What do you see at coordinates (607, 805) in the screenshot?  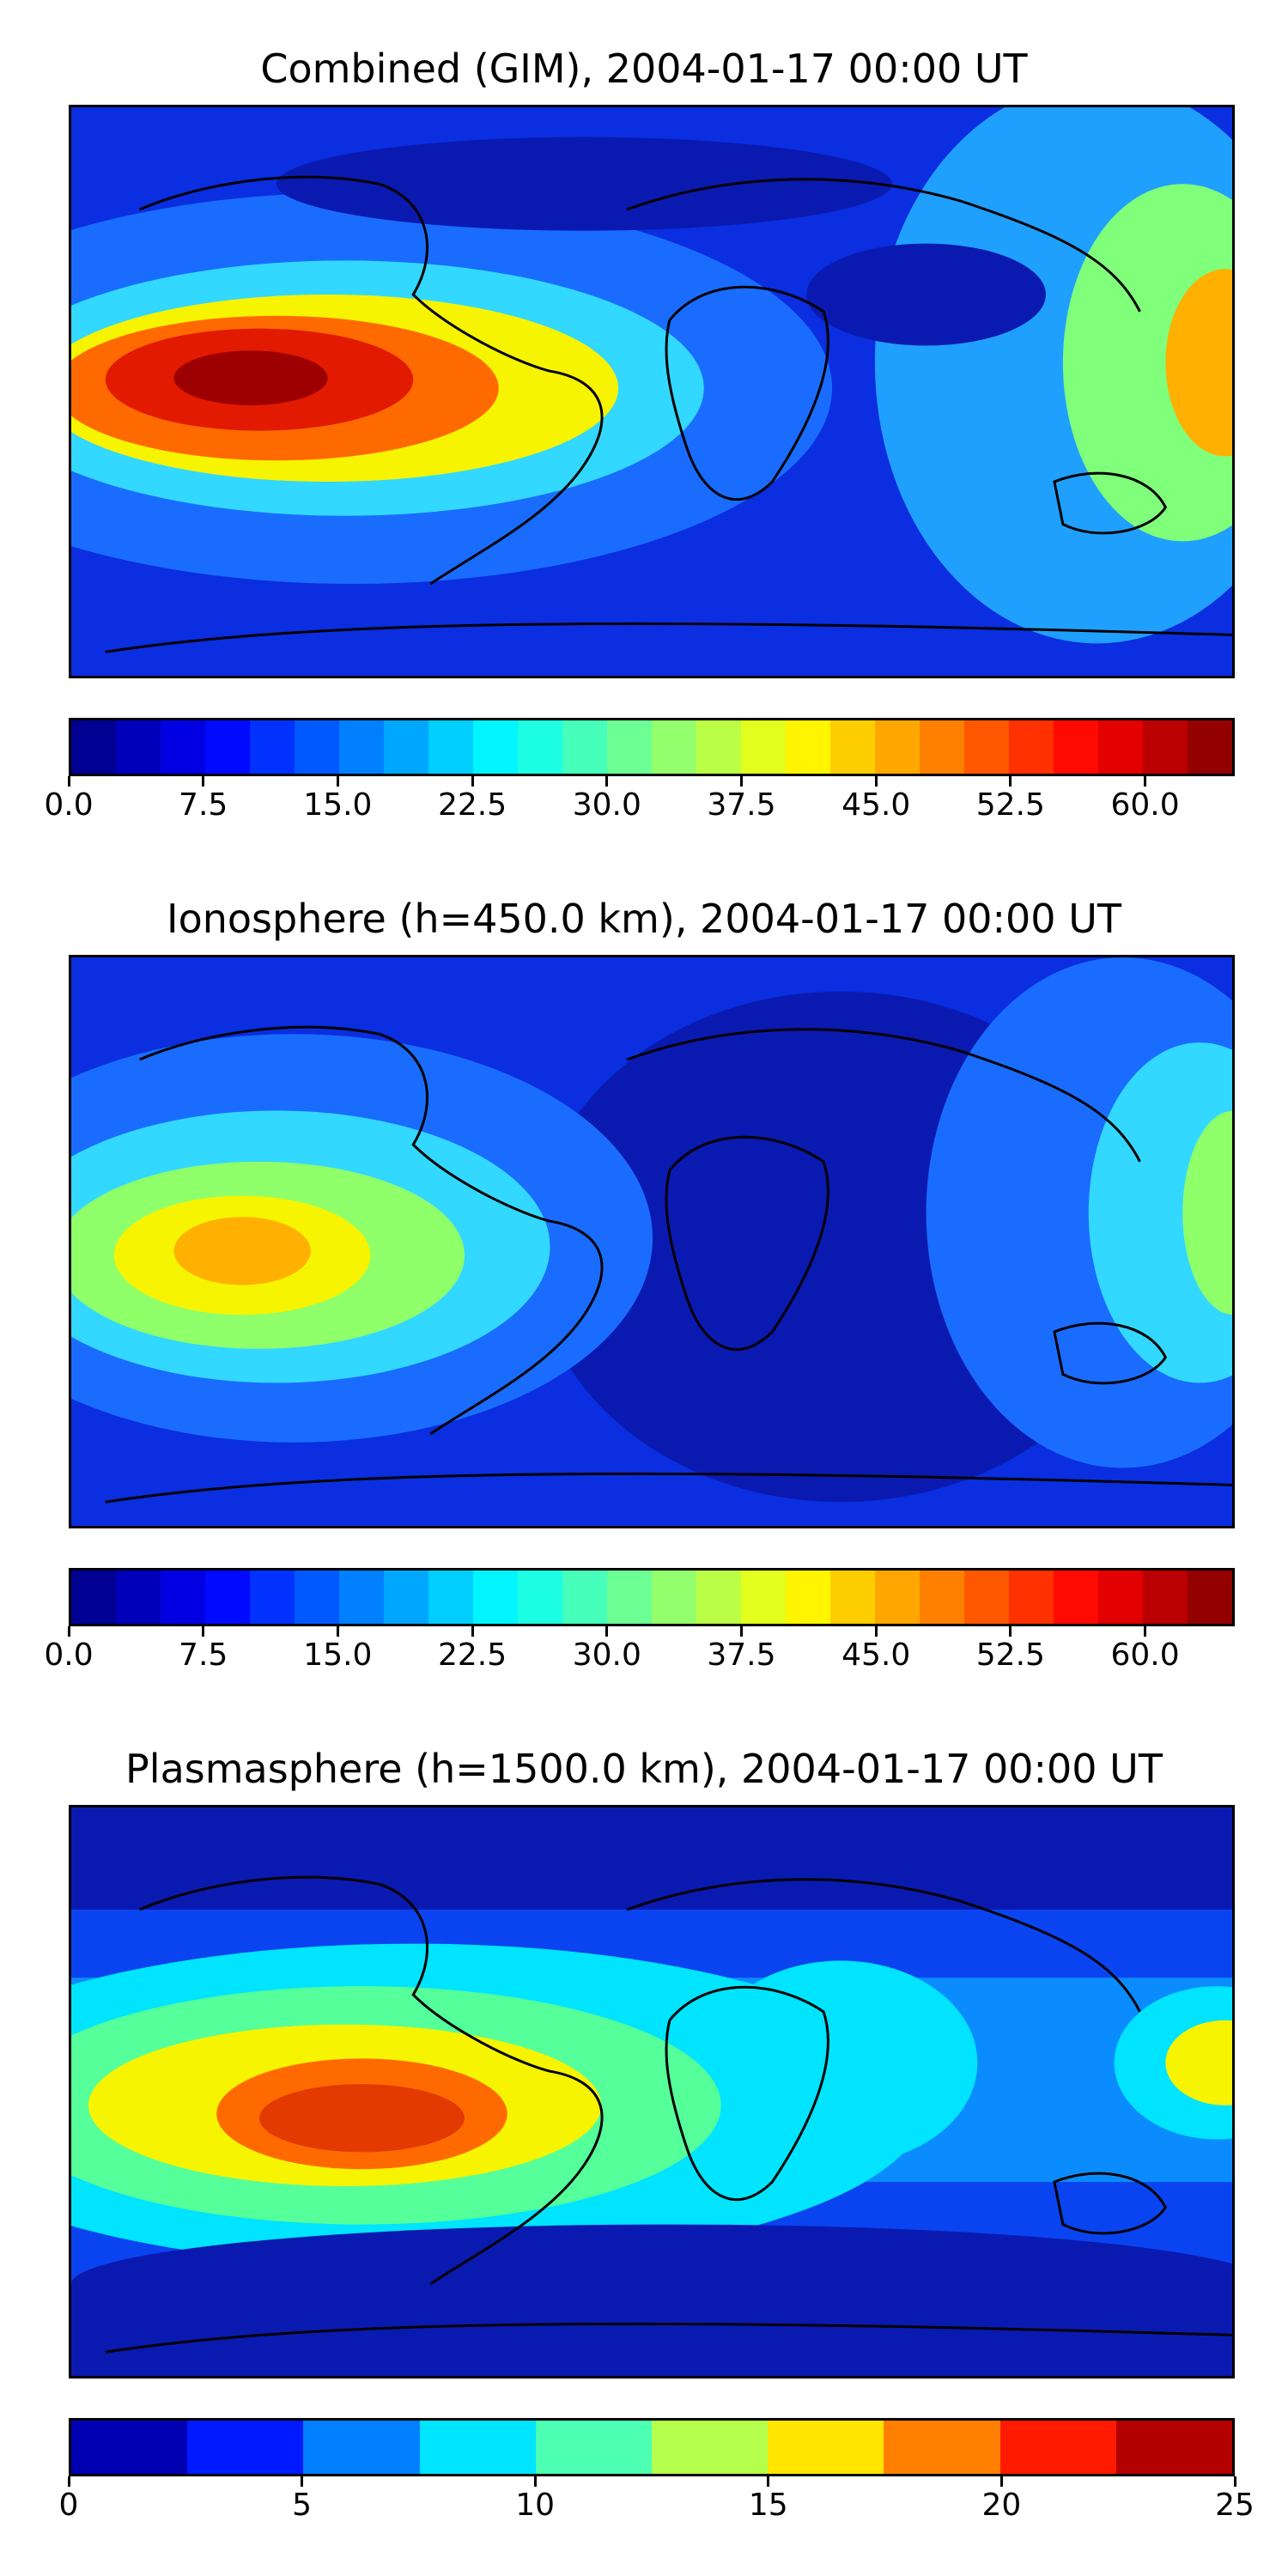 I see `colorbar-tick-label: 30.0` at bounding box center [607, 805].